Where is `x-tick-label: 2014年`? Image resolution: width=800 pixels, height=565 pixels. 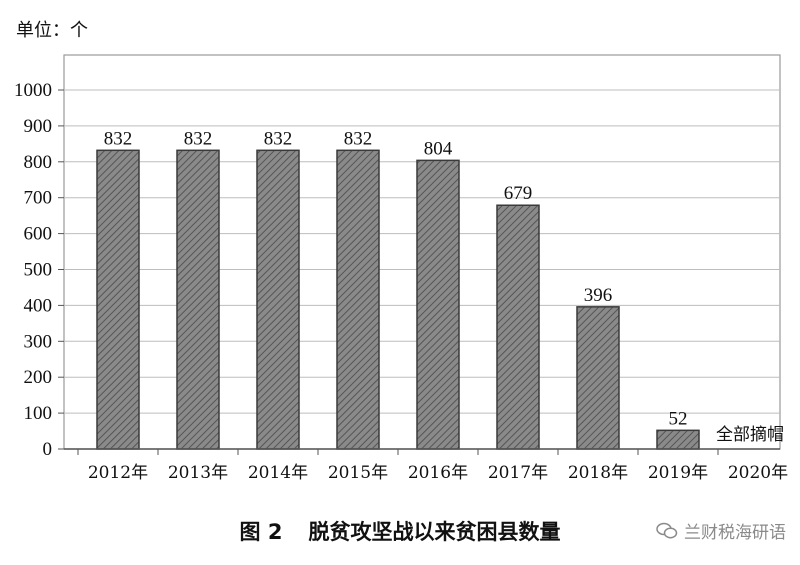 x-tick-label: 2014年 is located at coordinates (278, 473).